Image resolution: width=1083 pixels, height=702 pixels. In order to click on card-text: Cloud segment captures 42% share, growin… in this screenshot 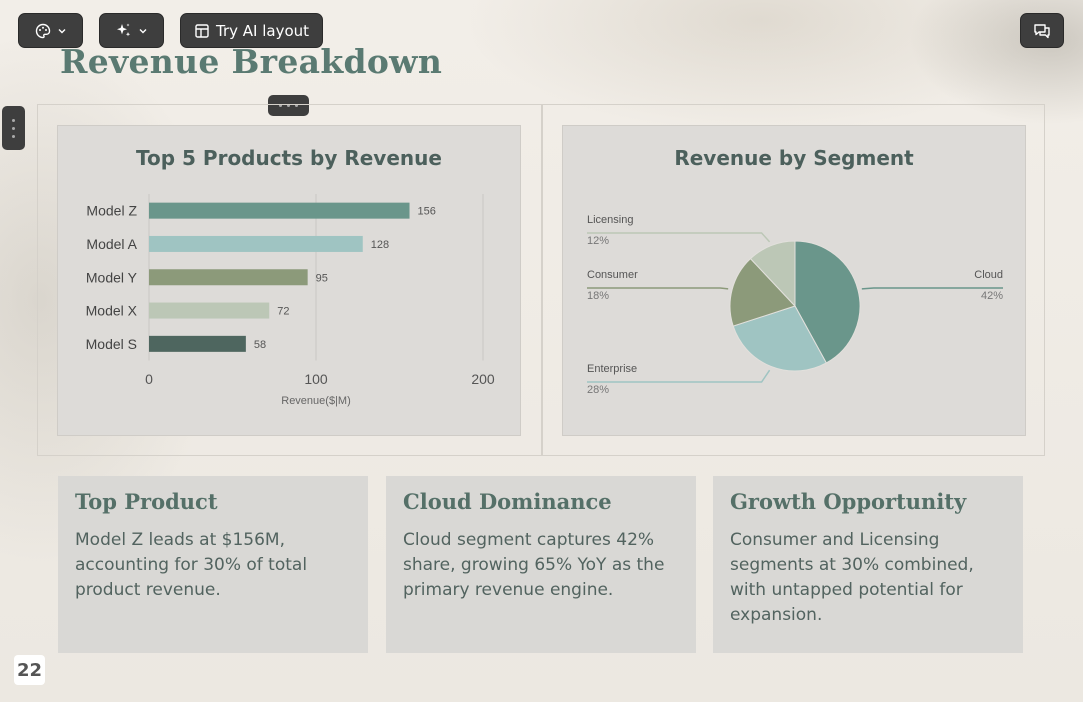, I will do `click(534, 565)`.